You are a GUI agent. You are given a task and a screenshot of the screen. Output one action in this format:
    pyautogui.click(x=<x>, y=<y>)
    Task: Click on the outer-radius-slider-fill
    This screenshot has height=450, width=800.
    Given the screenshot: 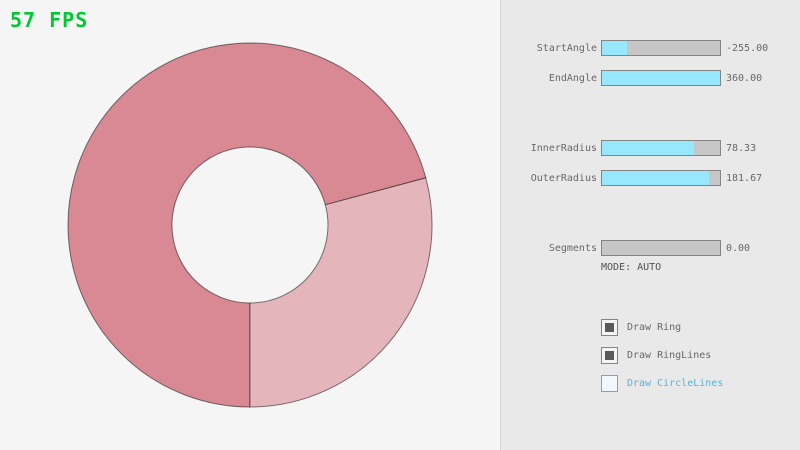 What is the action you would take?
    pyautogui.click(x=656, y=178)
    